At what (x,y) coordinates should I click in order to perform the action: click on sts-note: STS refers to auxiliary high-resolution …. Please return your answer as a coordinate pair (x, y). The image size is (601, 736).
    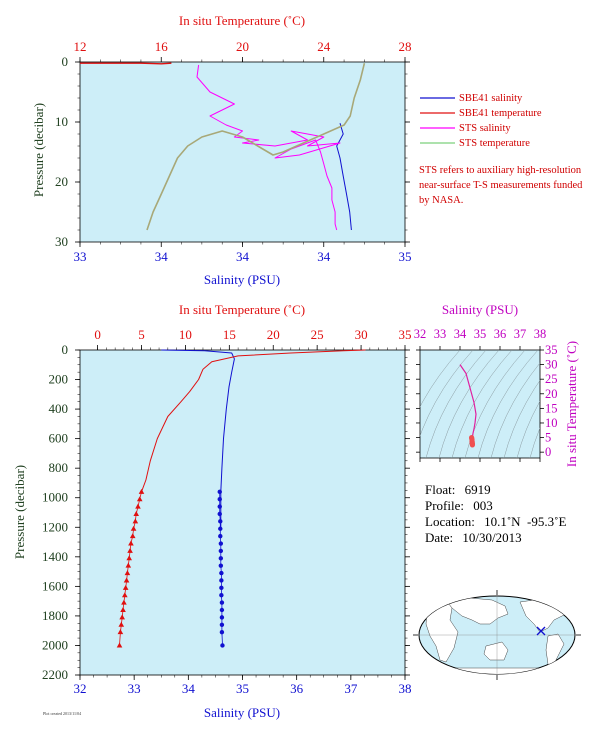
    Looking at the image, I should click on (501, 185).